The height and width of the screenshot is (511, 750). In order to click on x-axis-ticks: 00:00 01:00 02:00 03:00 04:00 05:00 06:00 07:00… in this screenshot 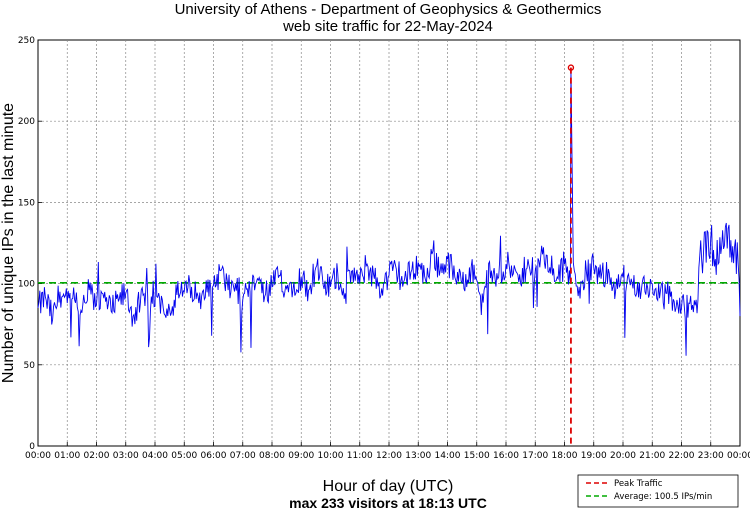, I will do `click(387, 451)`.